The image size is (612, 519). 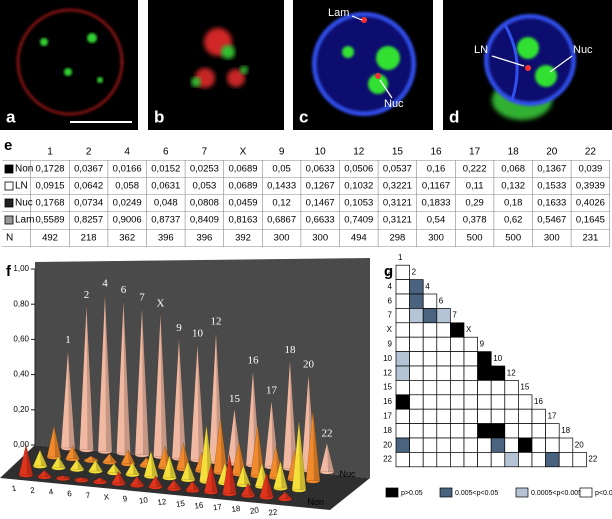 I want to click on table-cell: 0,8737, so click(x=165, y=220).